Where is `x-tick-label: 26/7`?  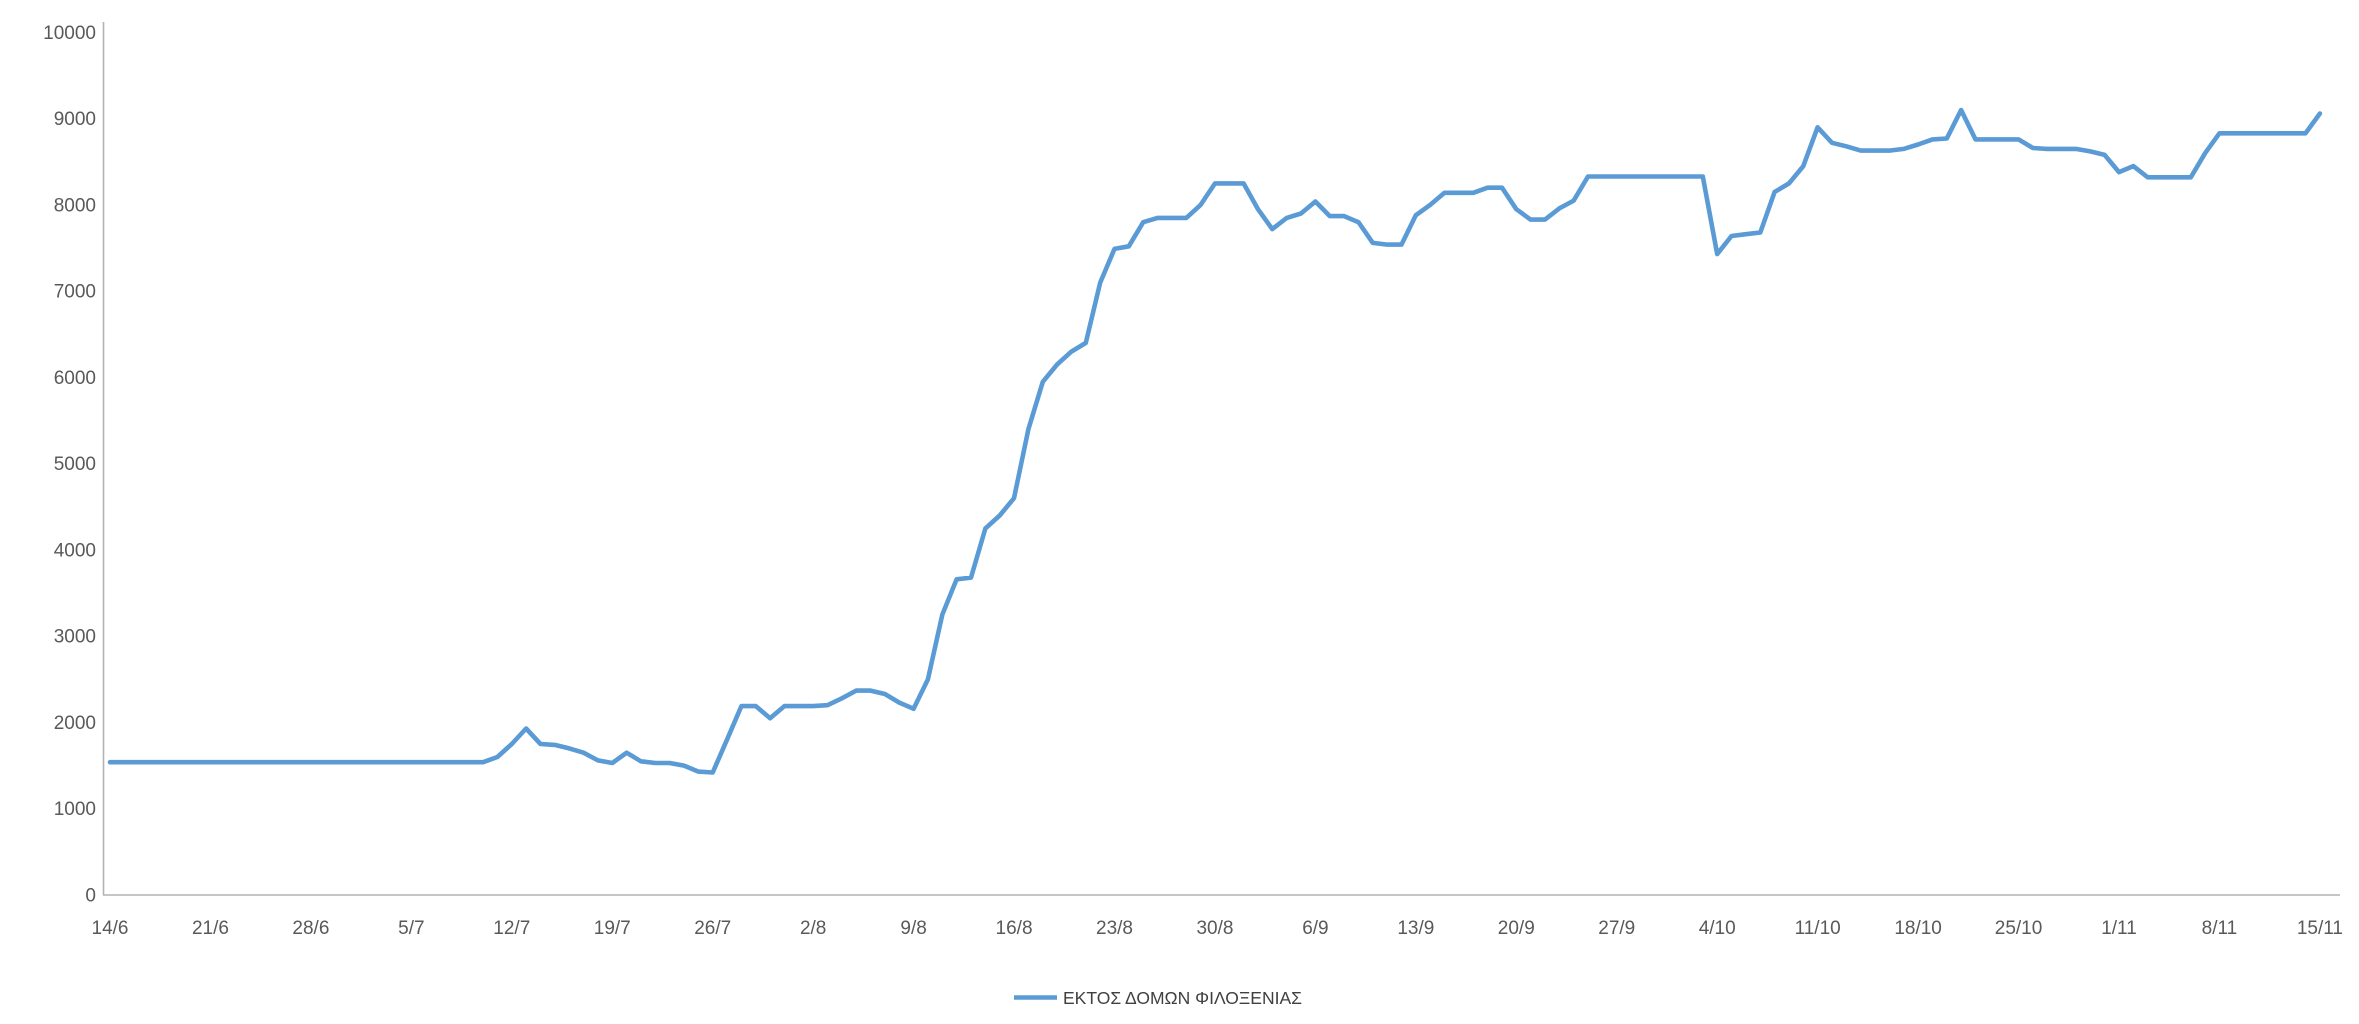 x-tick-label: 26/7 is located at coordinates (712, 928).